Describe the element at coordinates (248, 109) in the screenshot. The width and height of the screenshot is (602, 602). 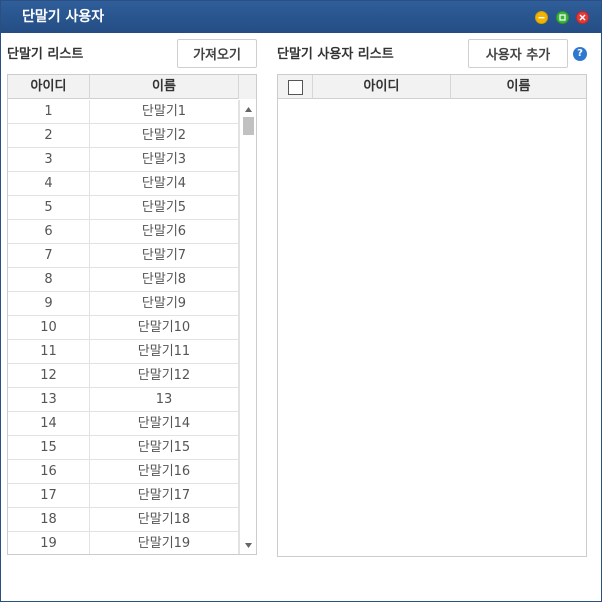
I see `scroll-up-icon` at that location.